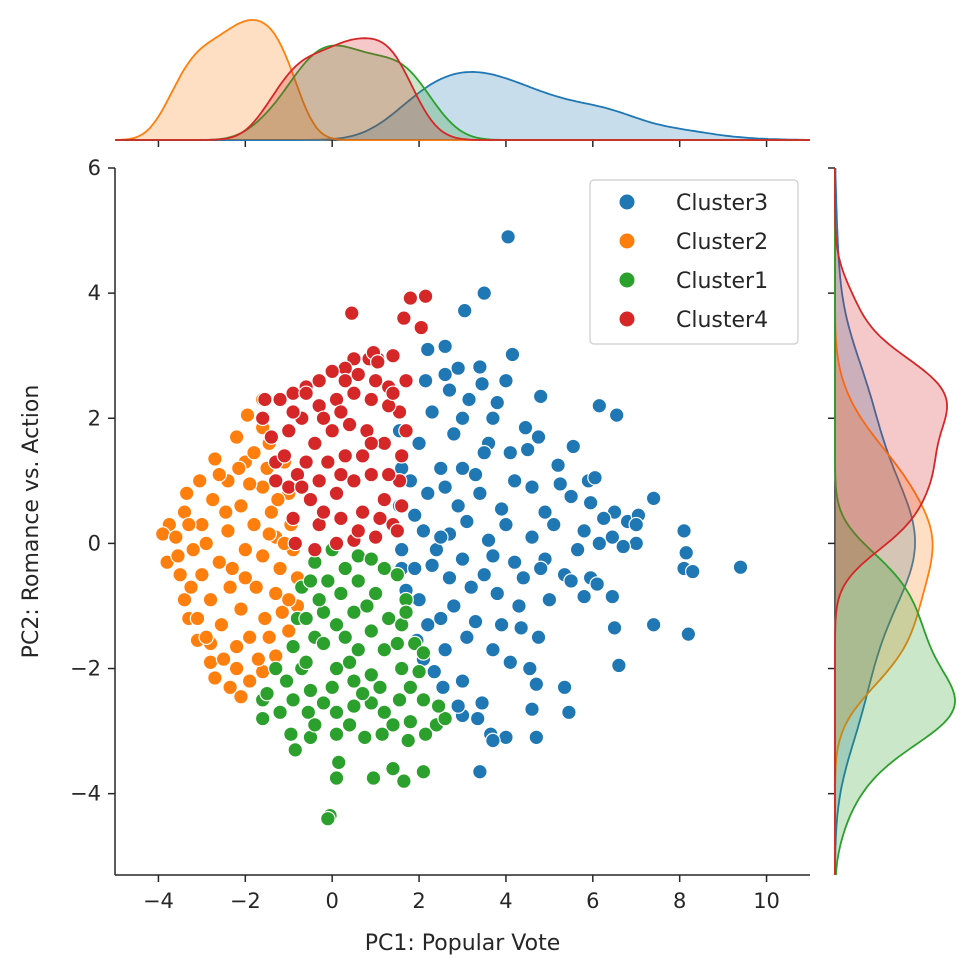  What do you see at coordinates (679, 901) in the screenshot?
I see `x-tick-label: 8` at bounding box center [679, 901].